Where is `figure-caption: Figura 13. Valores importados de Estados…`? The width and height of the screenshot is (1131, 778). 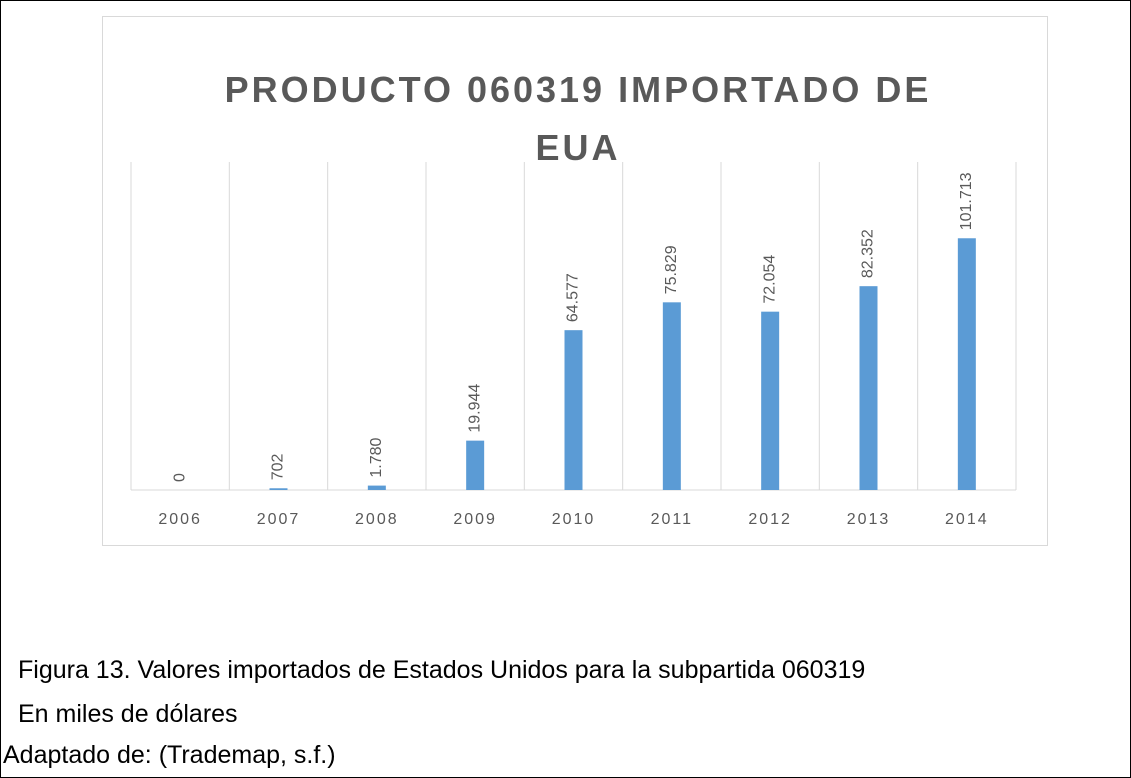 figure-caption: Figura 13. Valores importados de Estados… is located at coordinates (442, 670).